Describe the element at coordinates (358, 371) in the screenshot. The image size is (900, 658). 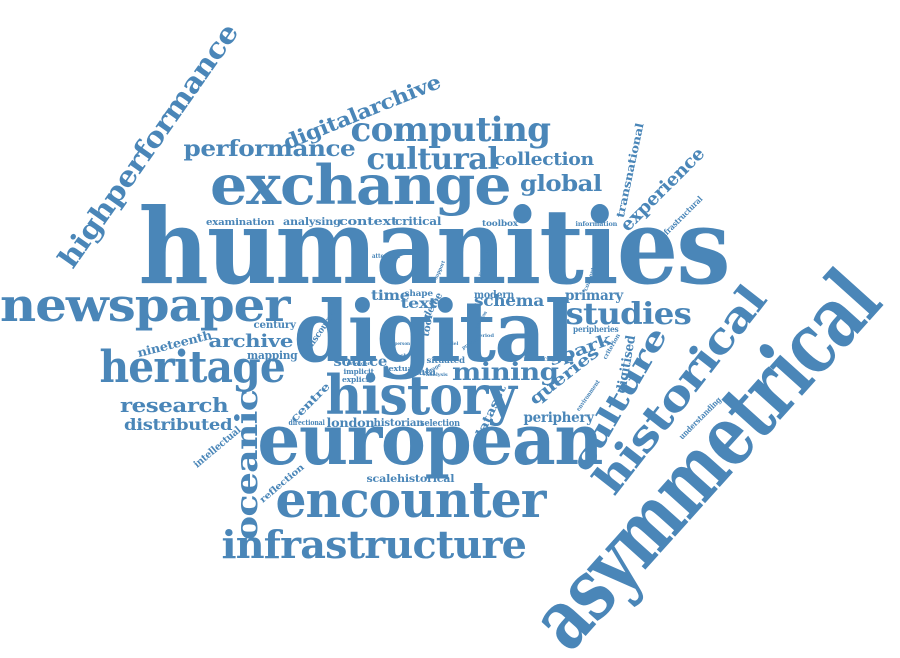
I see `word-implicit: implicit` at that location.